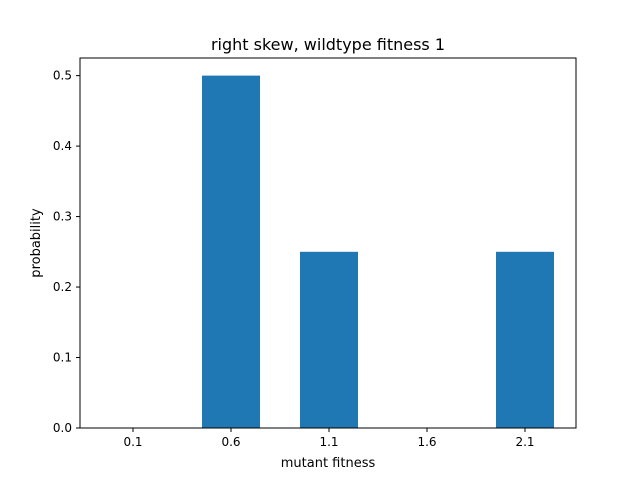  What do you see at coordinates (62, 217) in the screenshot?
I see `y-tick-label: 0.3` at bounding box center [62, 217].